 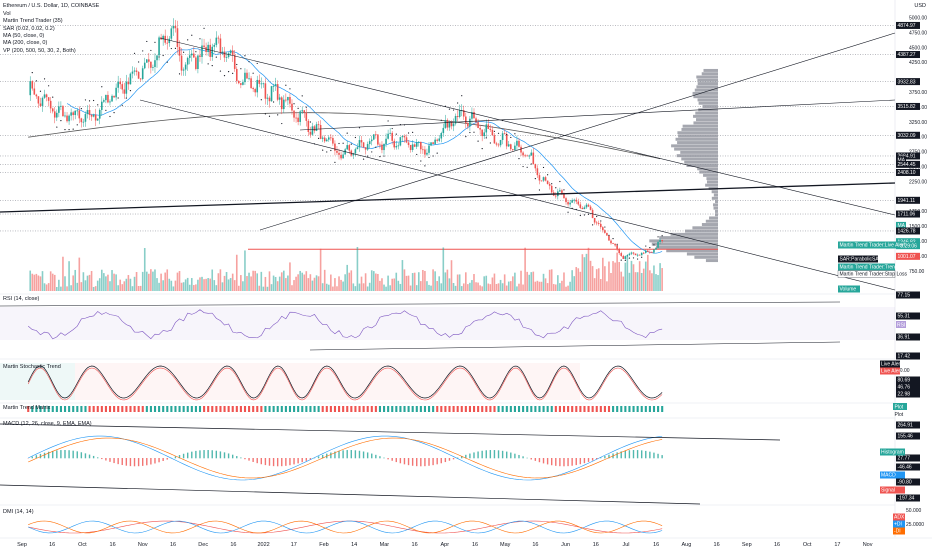 I want to click on x-tick-label: Sep, so click(x=22, y=545).